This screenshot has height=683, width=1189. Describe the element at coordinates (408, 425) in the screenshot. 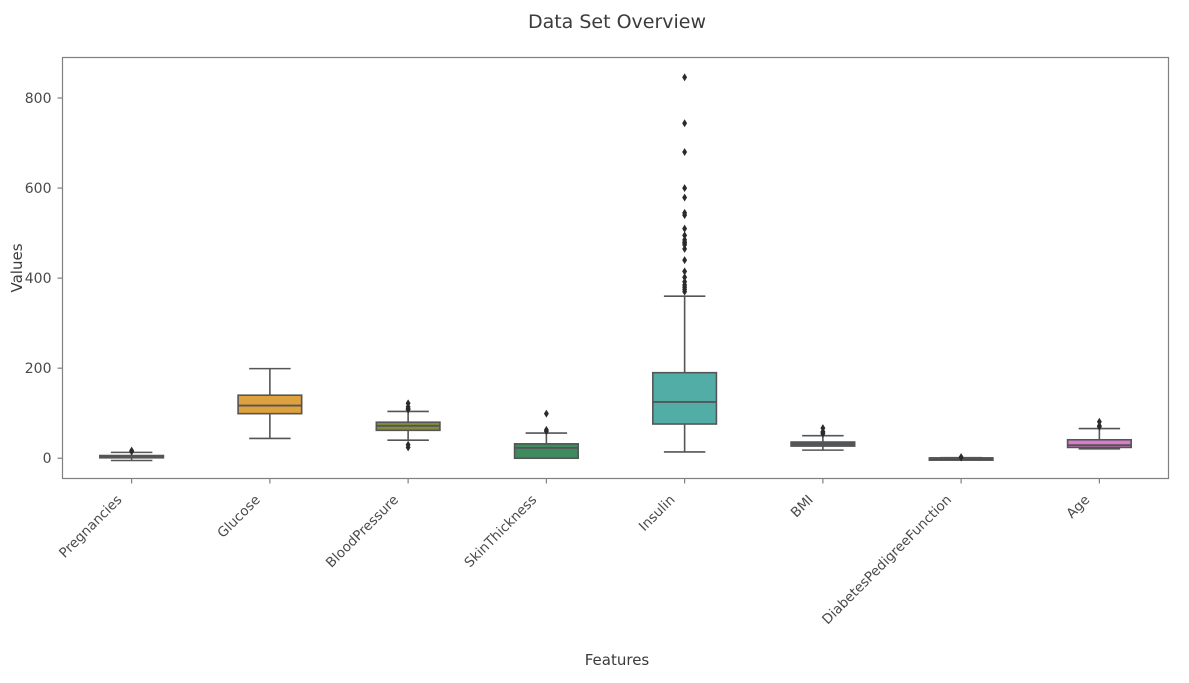

I see `box-bloodpressure` at that location.